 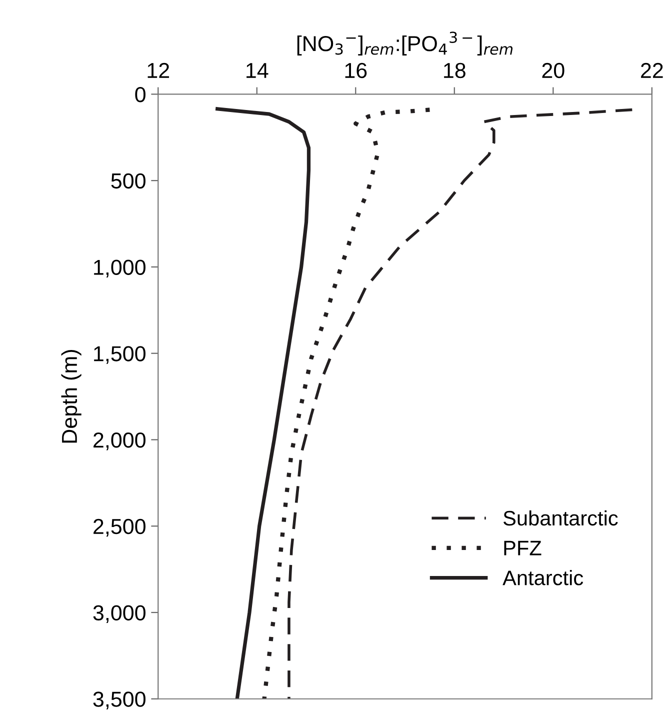 What do you see at coordinates (356, 70) in the screenshot?
I see `x-tick-label: 16` at bounding box center [356, 70].